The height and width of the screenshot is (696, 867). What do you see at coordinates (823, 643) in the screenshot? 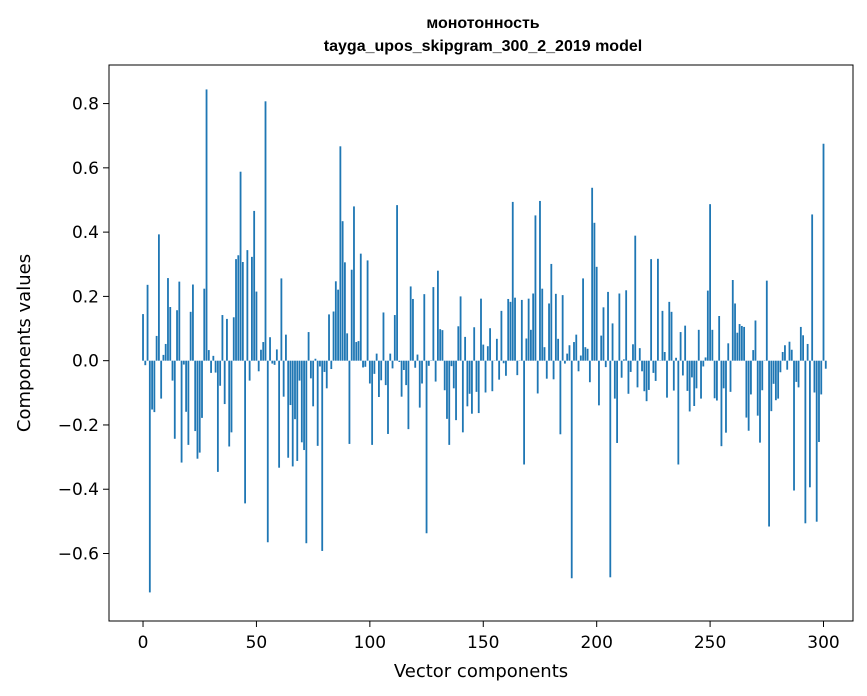
I see `x-tick-label: 300` at bounding box center [823, 643].